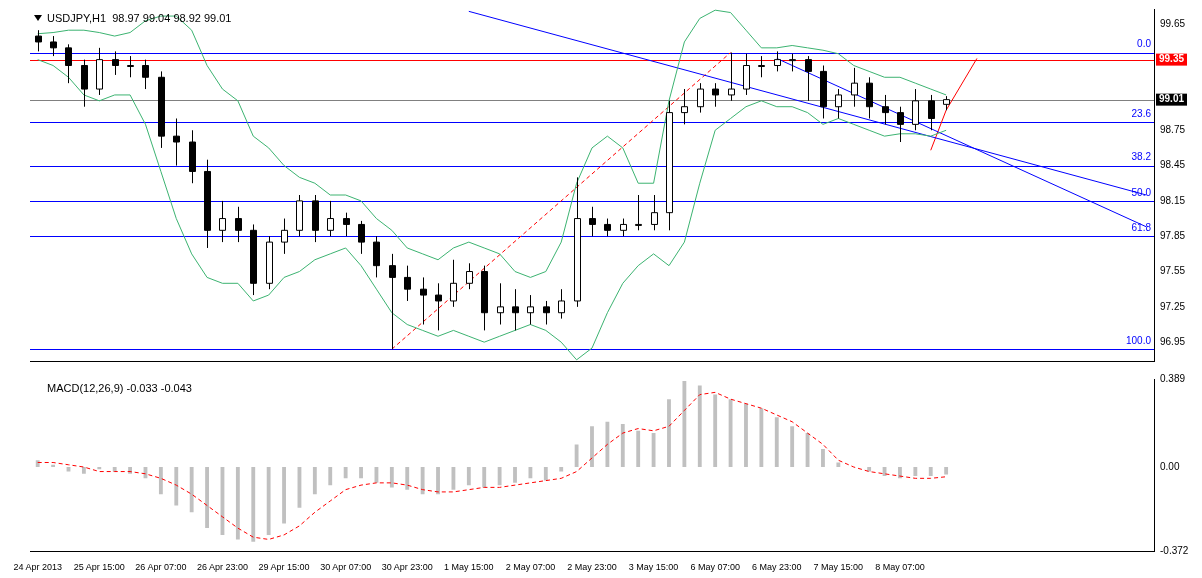 The height and width of the screenshot is (578, 1202). Describe the element at coordinates (119, 387) in the screenshot. I see `chart-title: MACD(12,26,9) -0.033 -0.043` at that location.